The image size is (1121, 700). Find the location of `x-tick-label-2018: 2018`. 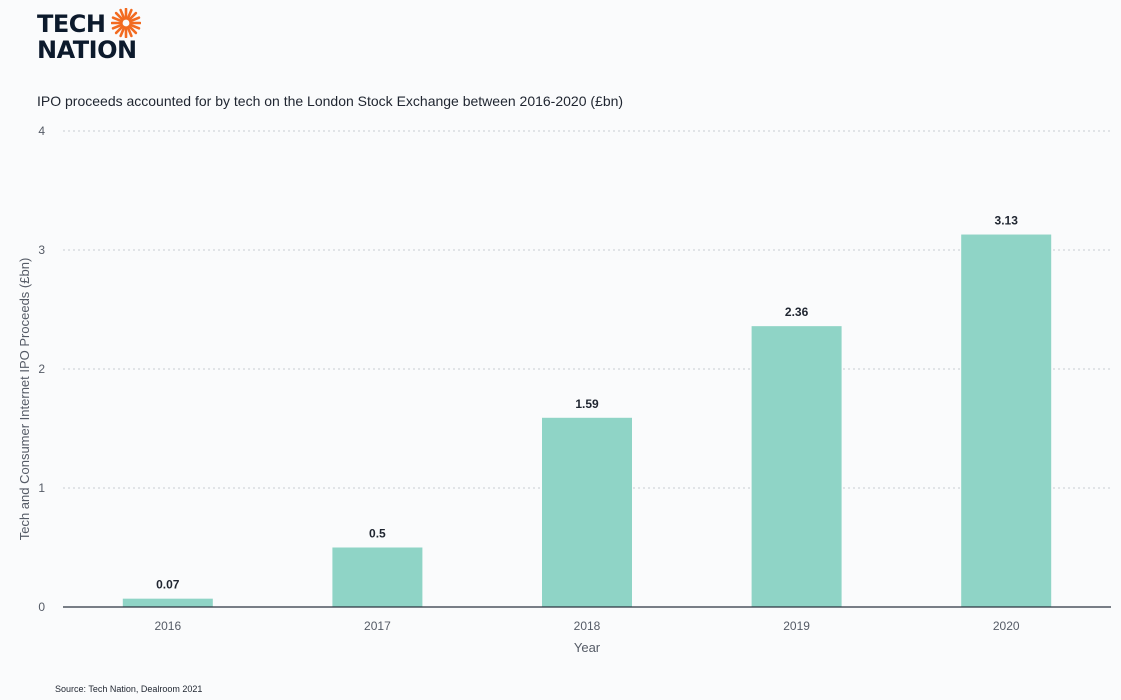

x-tick-label-2018: 2018 is located at coordinates (587, 626).